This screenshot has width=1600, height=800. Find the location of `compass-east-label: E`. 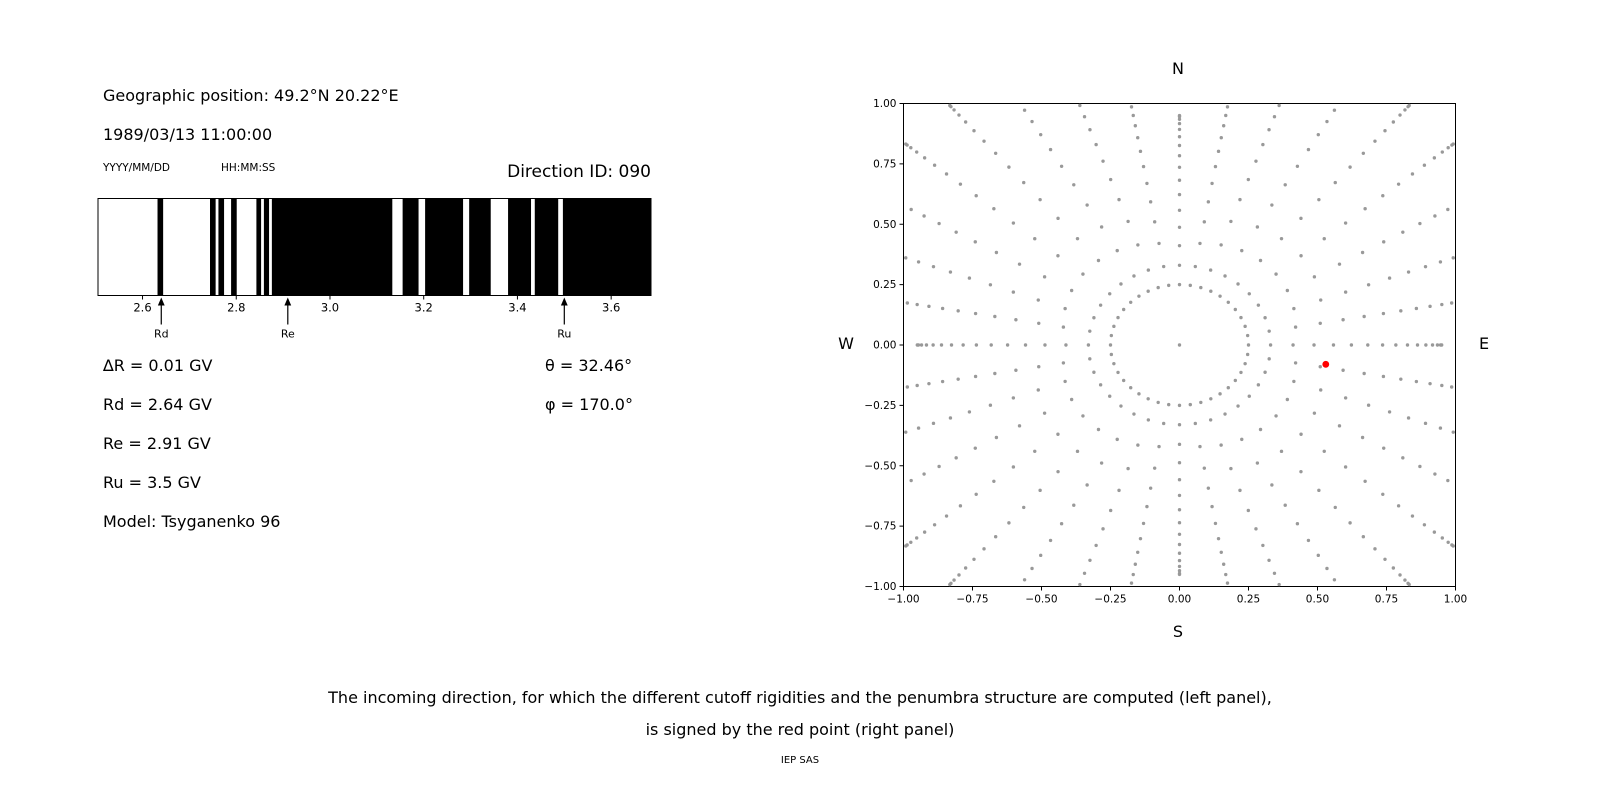

compass-east-label: E is located at coordinates (1484, 343).